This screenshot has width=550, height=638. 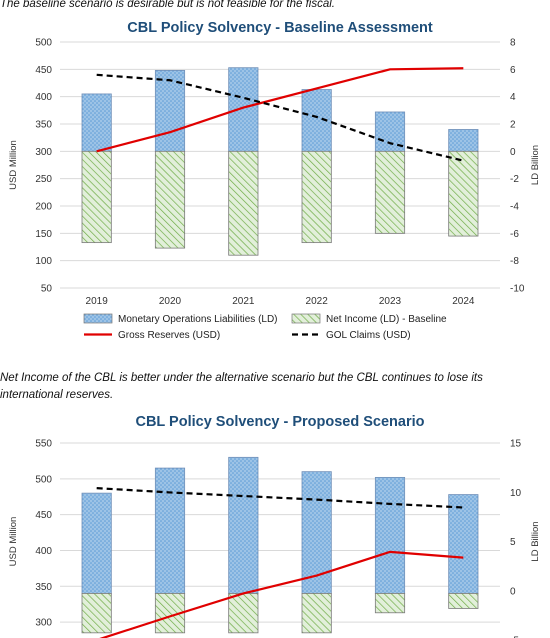 I want to click on y-tick-label: 150, so click(x=43, y=234).